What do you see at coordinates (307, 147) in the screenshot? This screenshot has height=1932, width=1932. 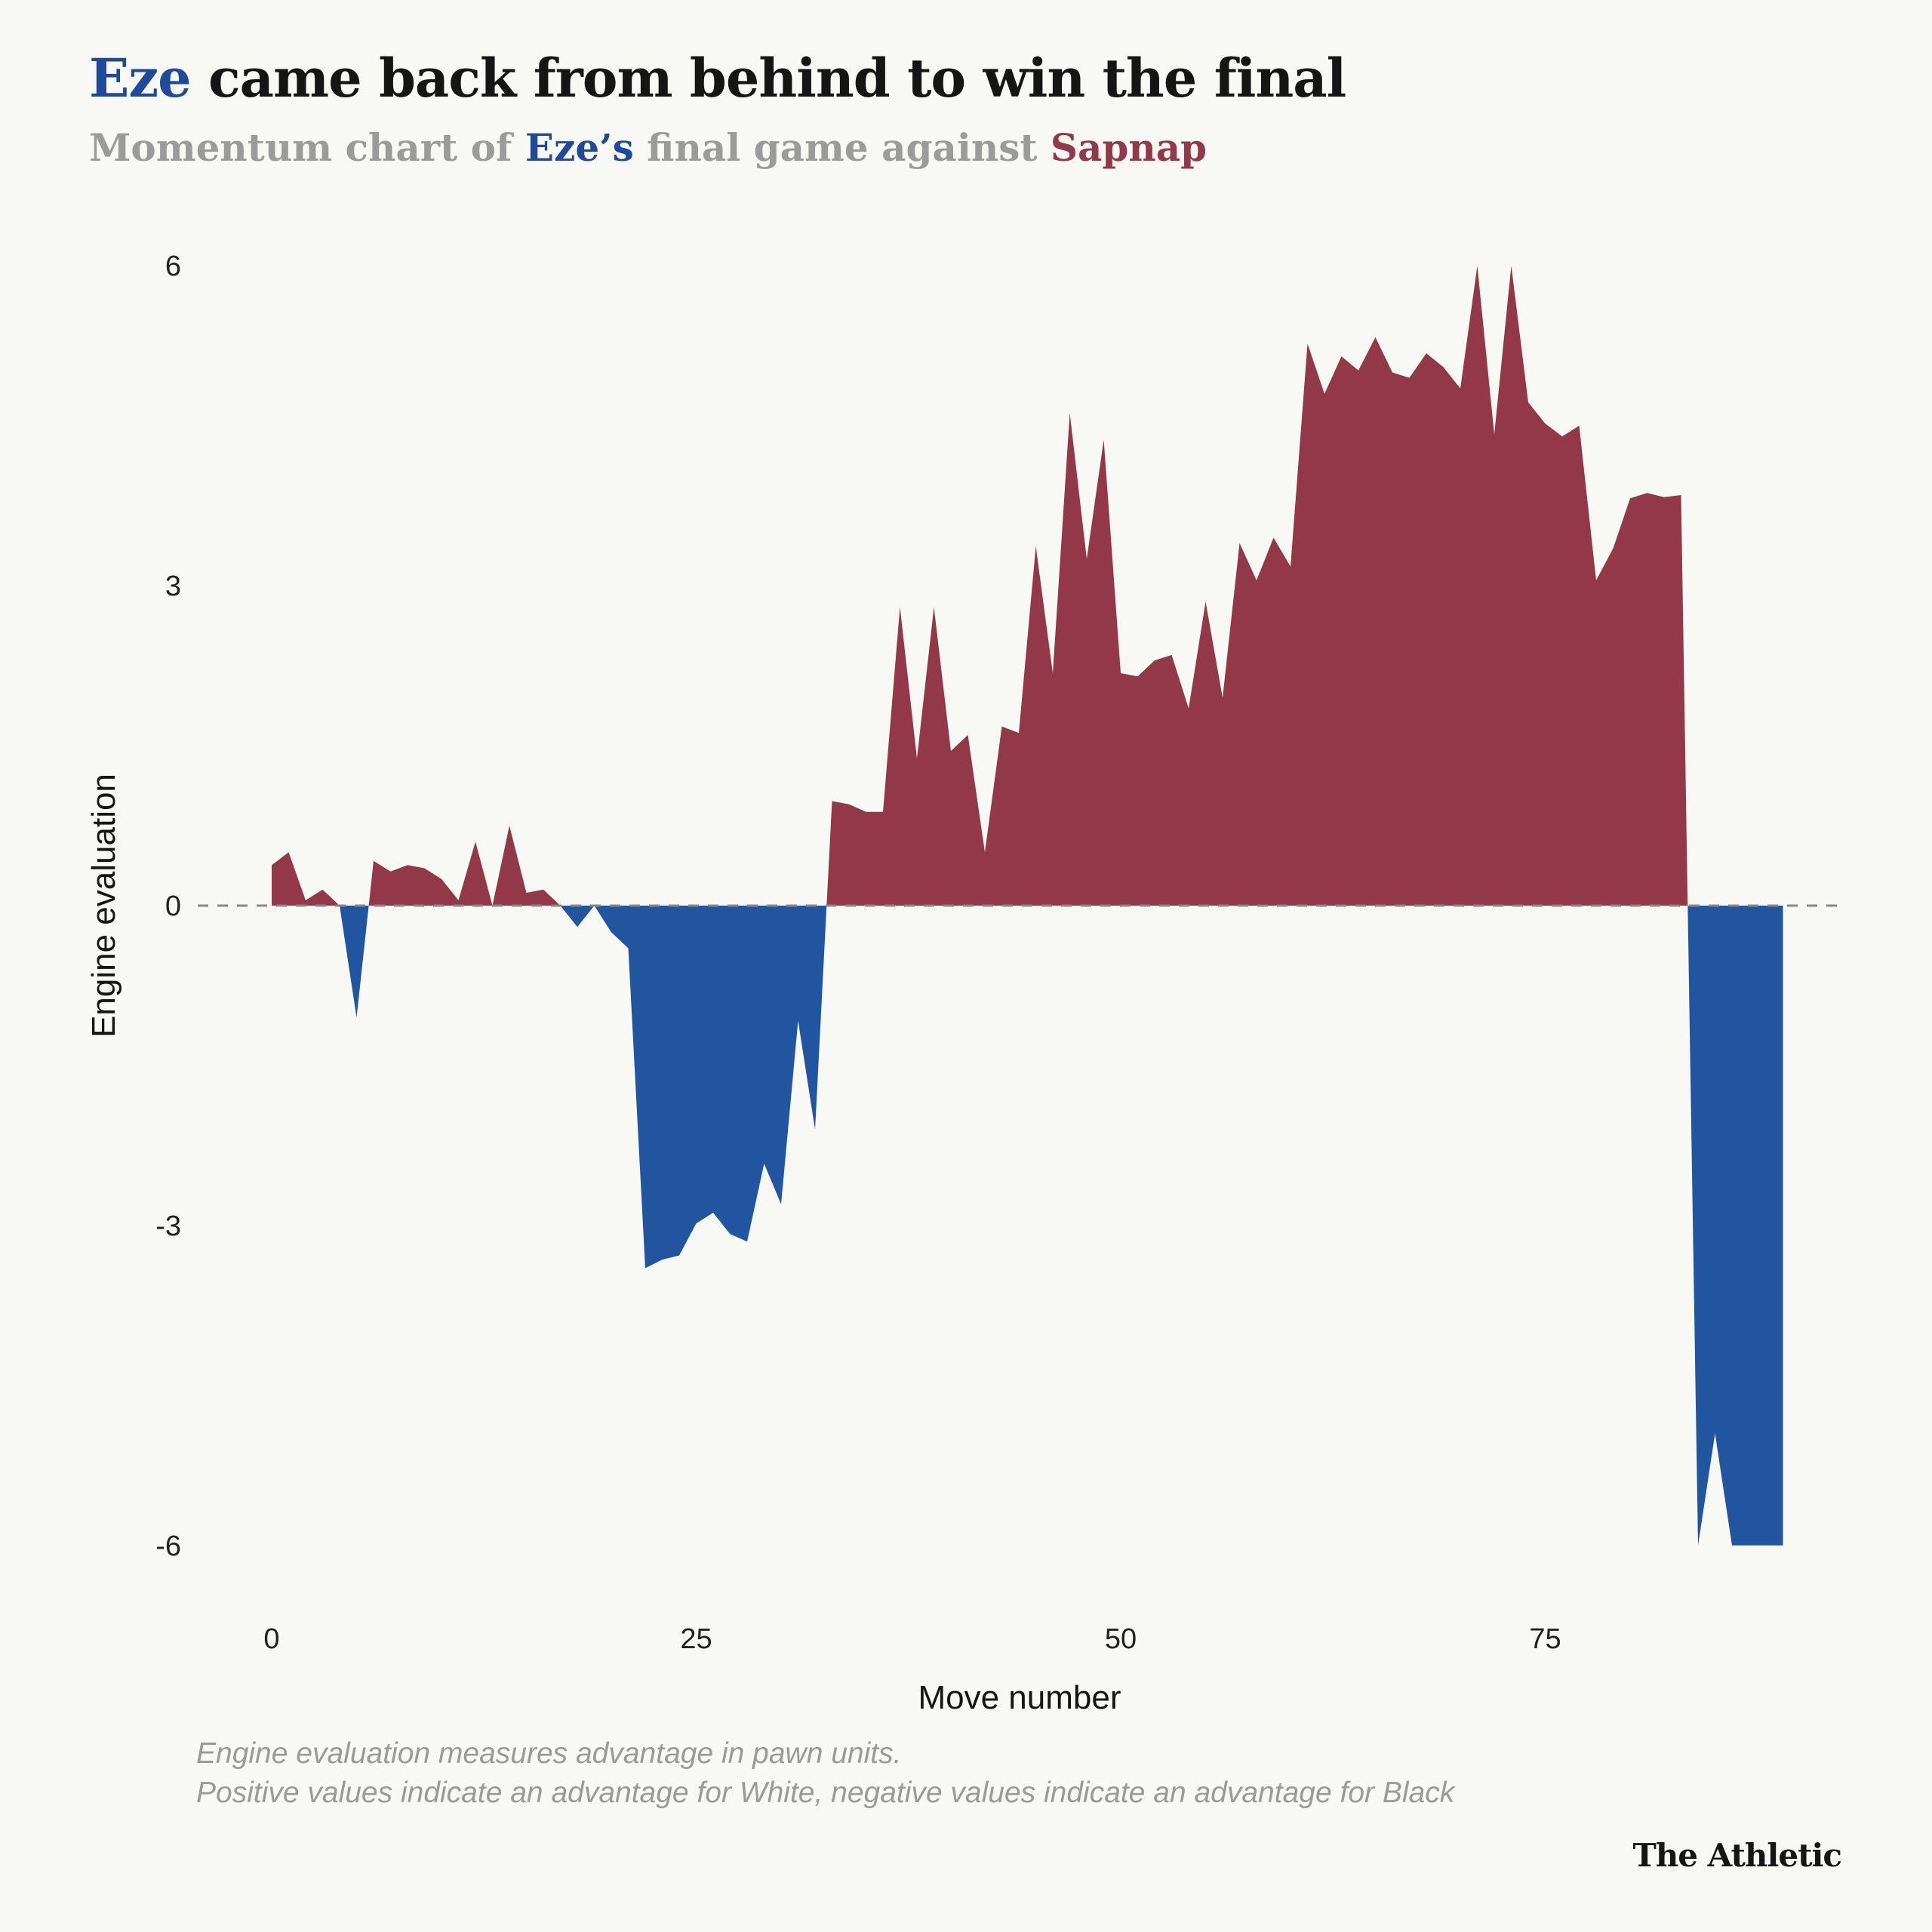 I see `subtitle-part1: Momentum chart of` at bounding box center [307, 147].